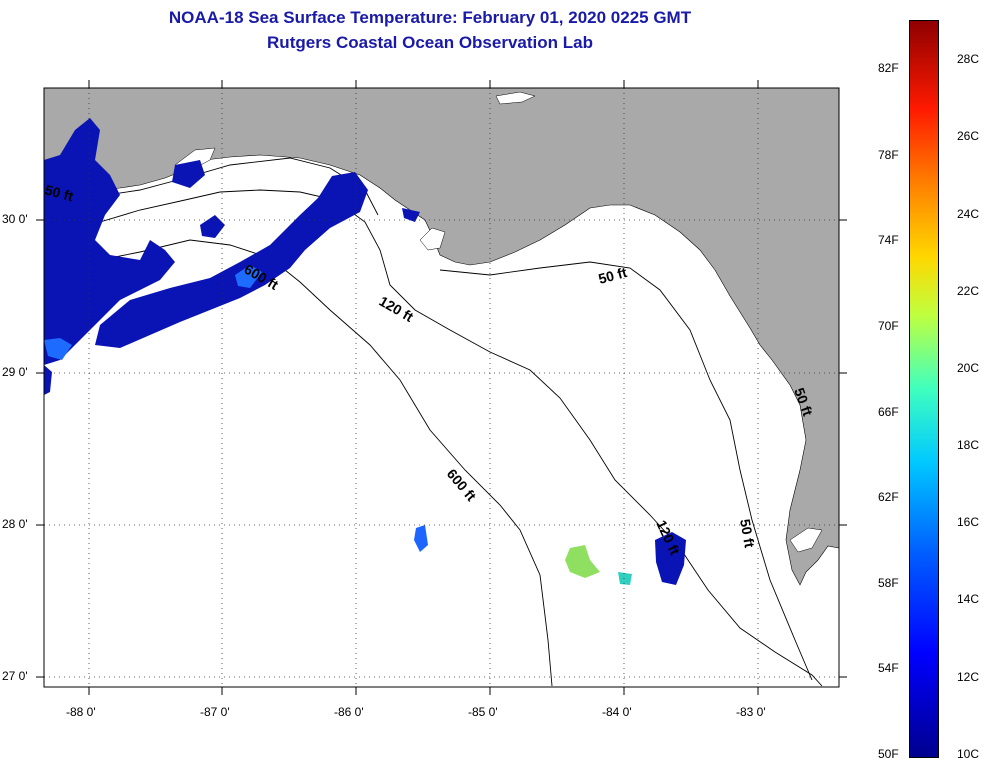 This screenshot has width=992, height=770. Describe the element at coordinates (15, 676) in the screenshot. I see `y-tick-label: 27 0'` at that location.